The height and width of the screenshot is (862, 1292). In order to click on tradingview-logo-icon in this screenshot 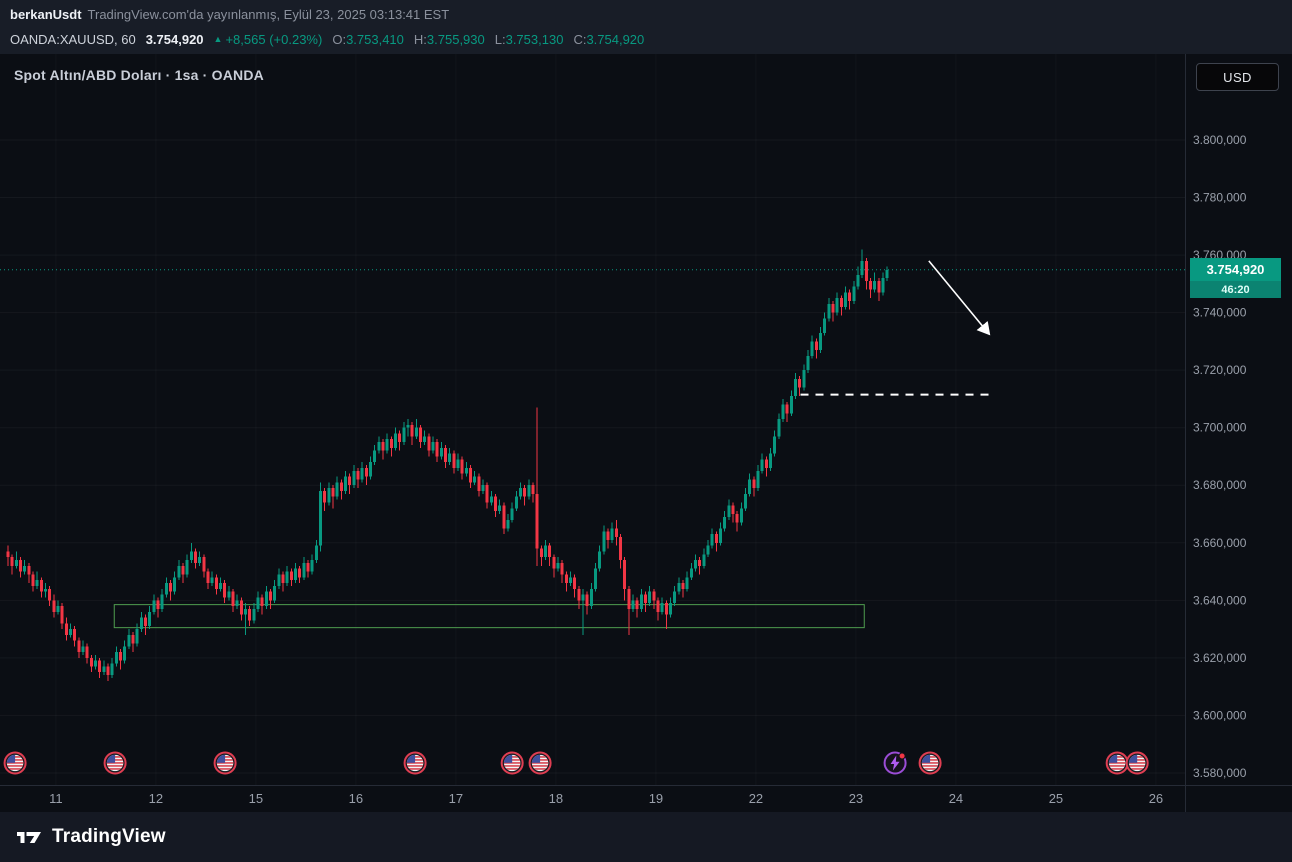, I will do `click(29, 837)`.